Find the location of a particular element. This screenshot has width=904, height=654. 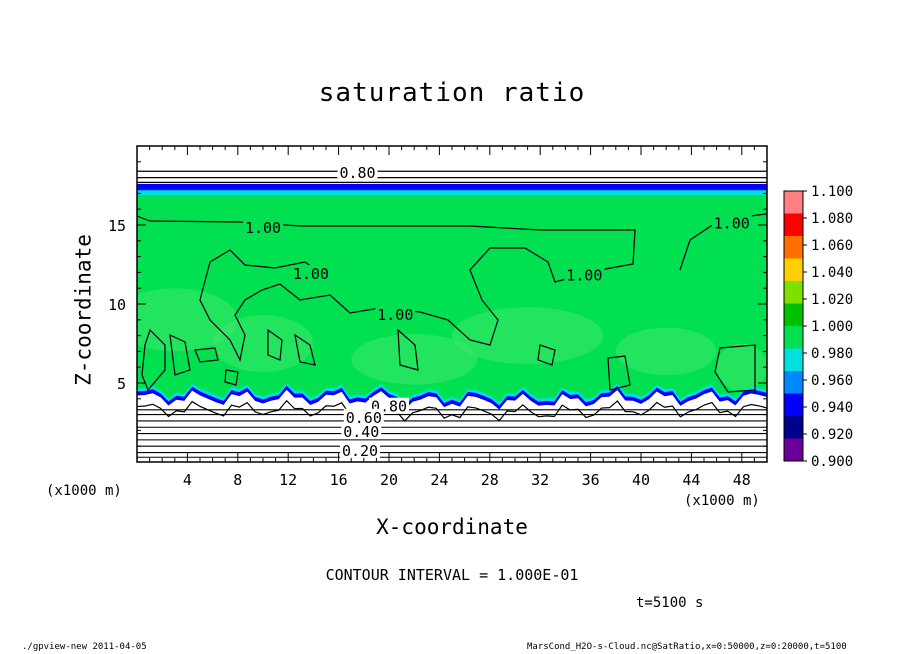

x-tick-label: 8 is located at coordinates (237, 480).